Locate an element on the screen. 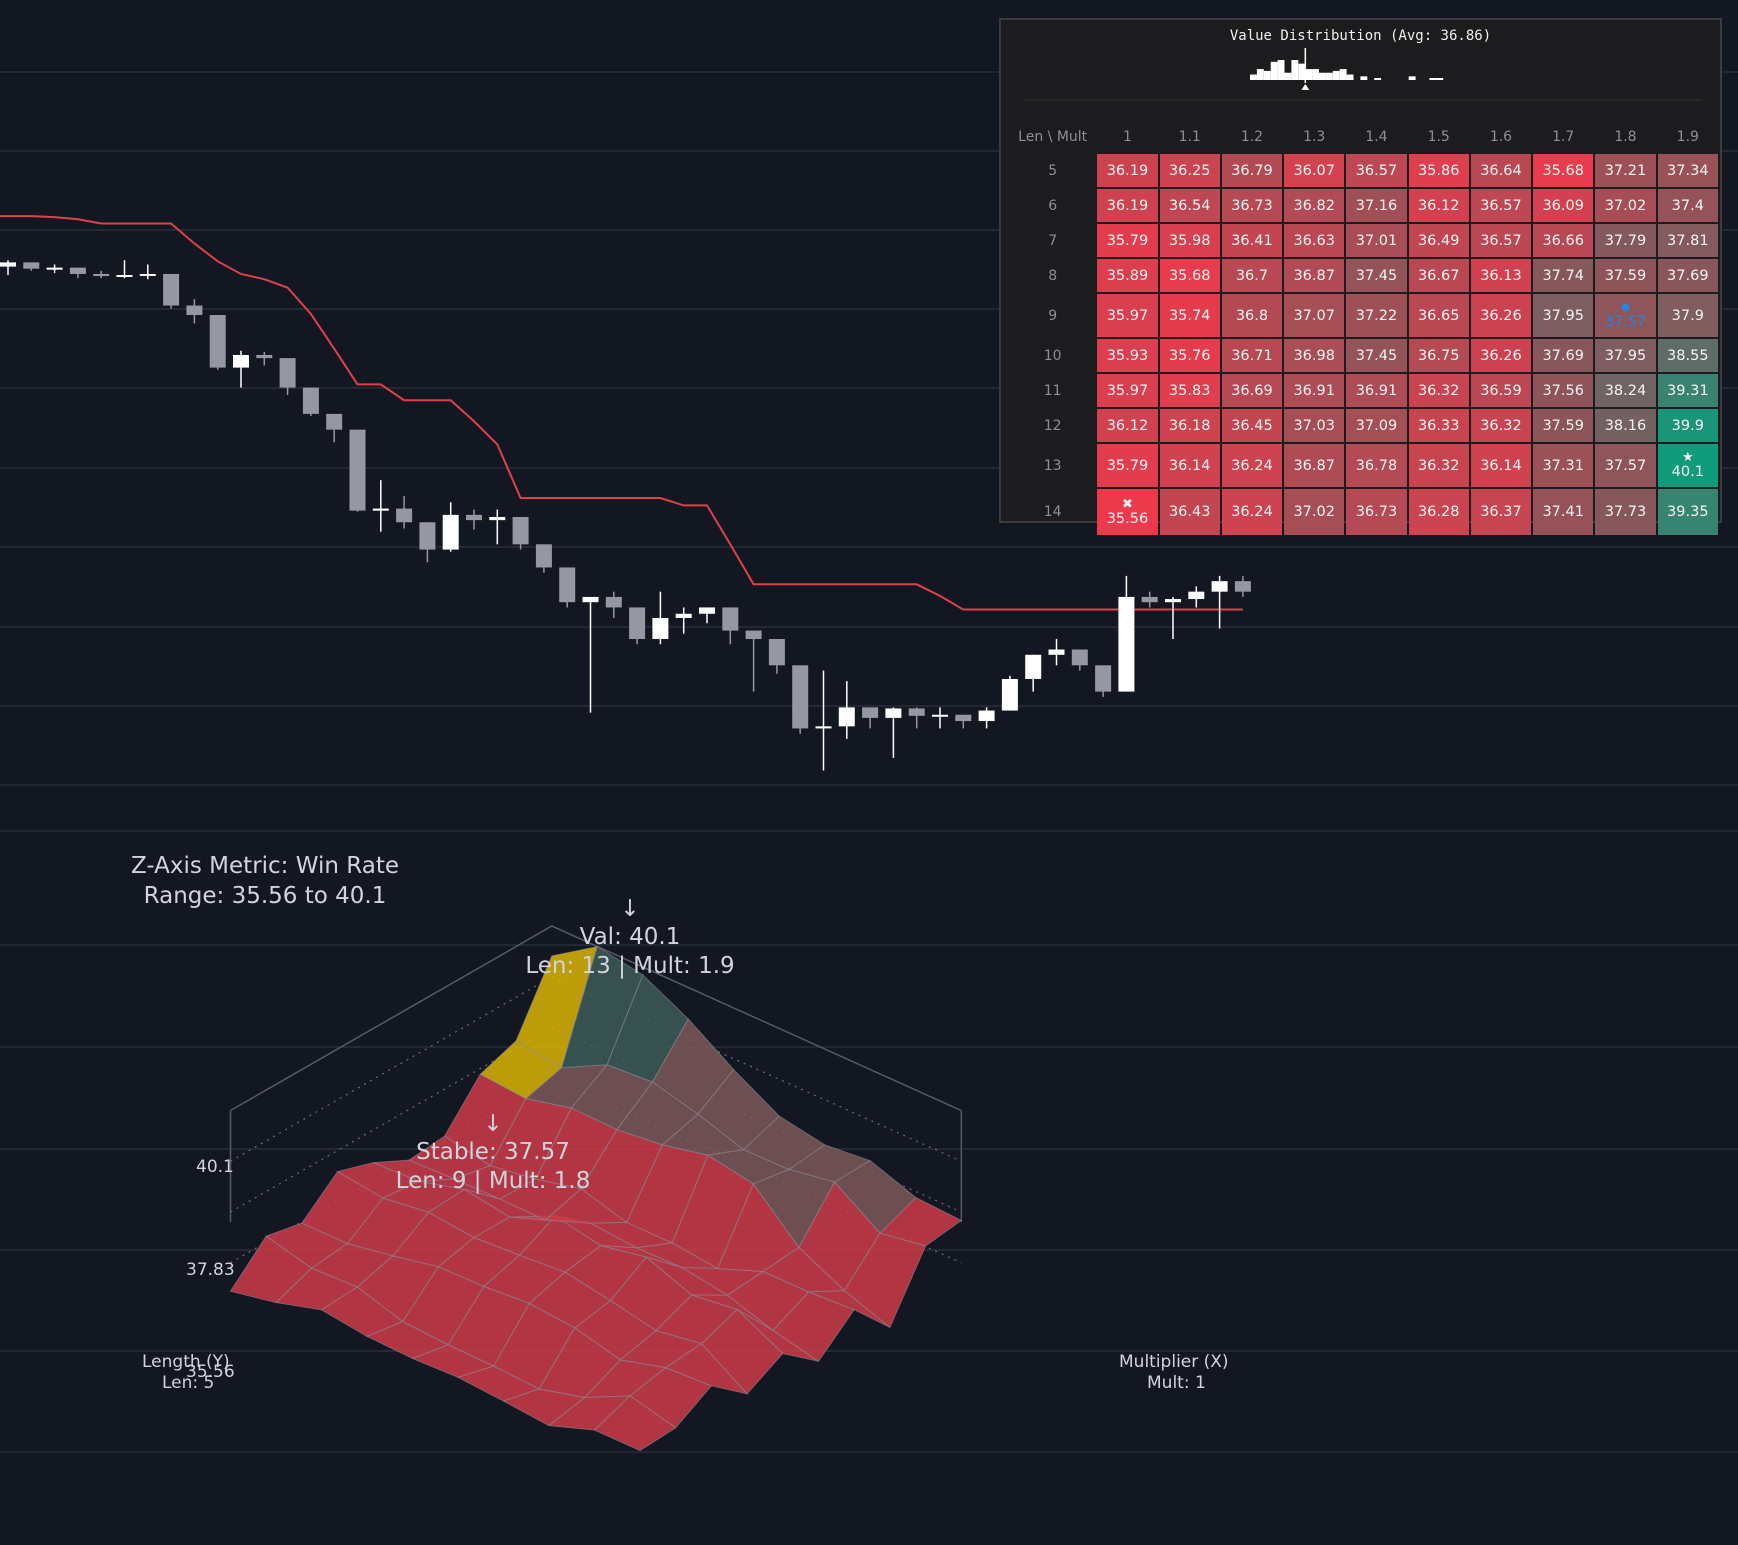  heatmap-cell: 36.69 is located at coordinates (1252, 390).